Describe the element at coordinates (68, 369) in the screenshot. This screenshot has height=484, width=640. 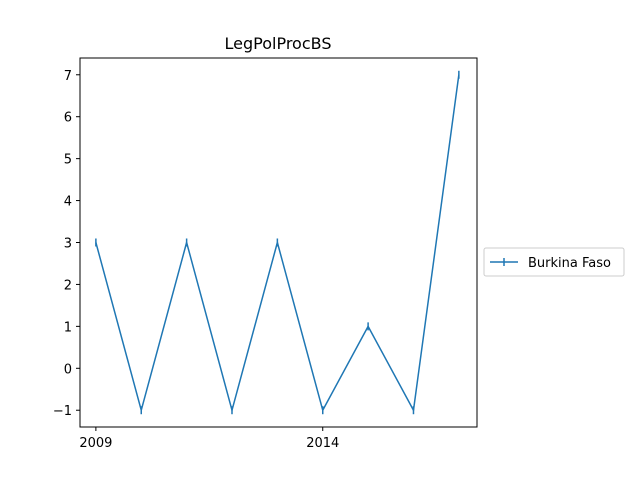
I see `y-tick-label: 0` at that location.